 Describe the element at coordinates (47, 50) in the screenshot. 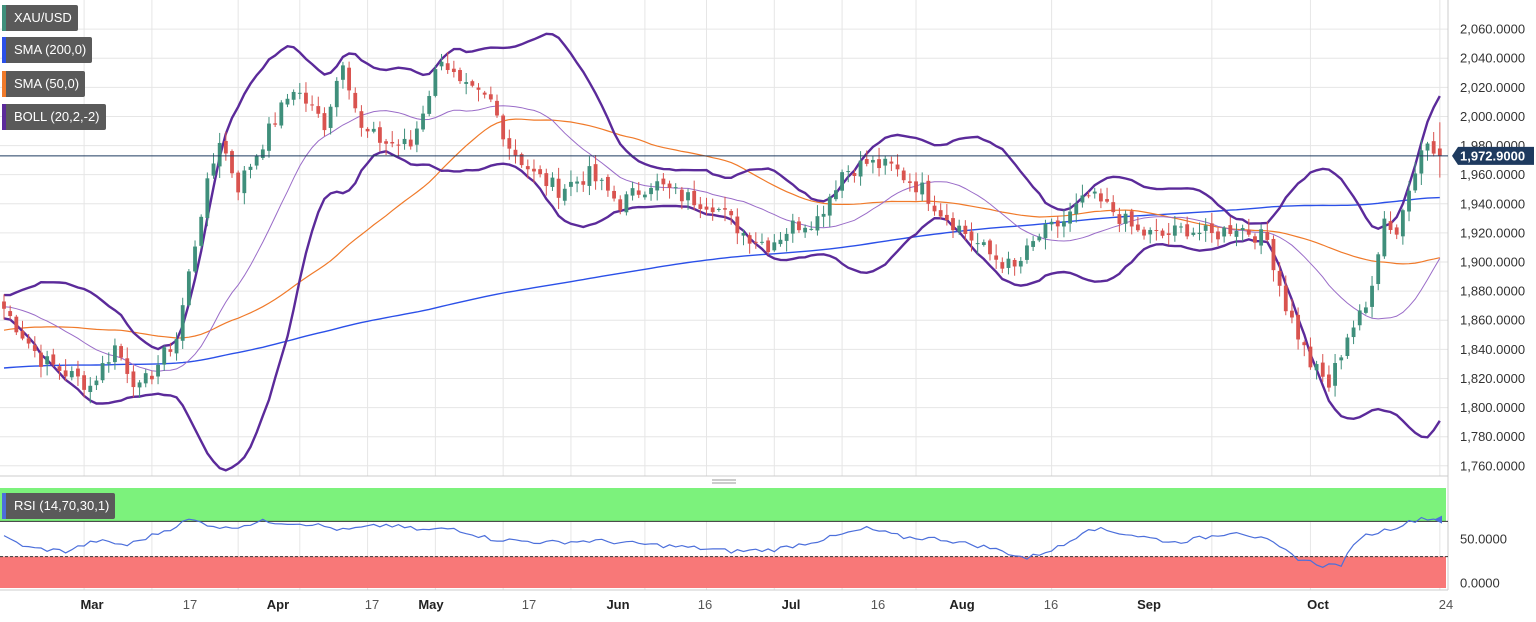

I see `legend-sma200: SMA (200,0)` at that location.